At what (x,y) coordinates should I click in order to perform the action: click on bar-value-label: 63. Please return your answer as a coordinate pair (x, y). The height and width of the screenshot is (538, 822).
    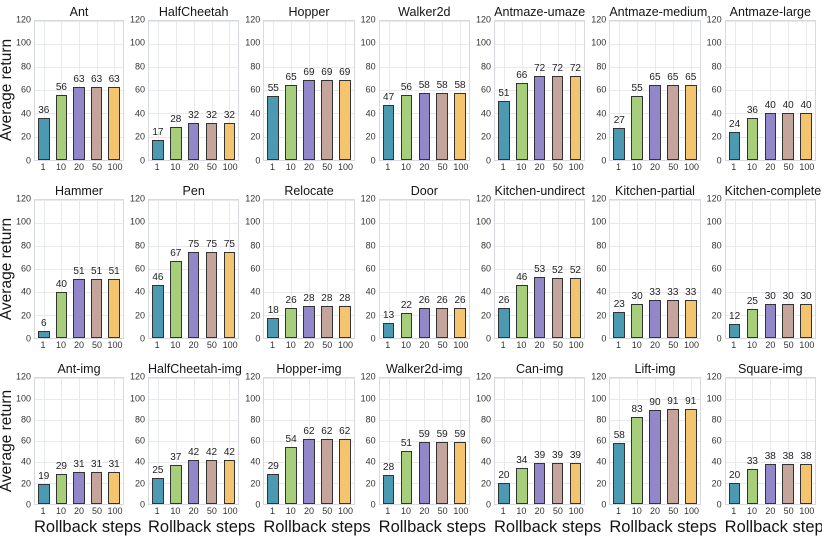
    Looking at the image, I should click on (79, 79).